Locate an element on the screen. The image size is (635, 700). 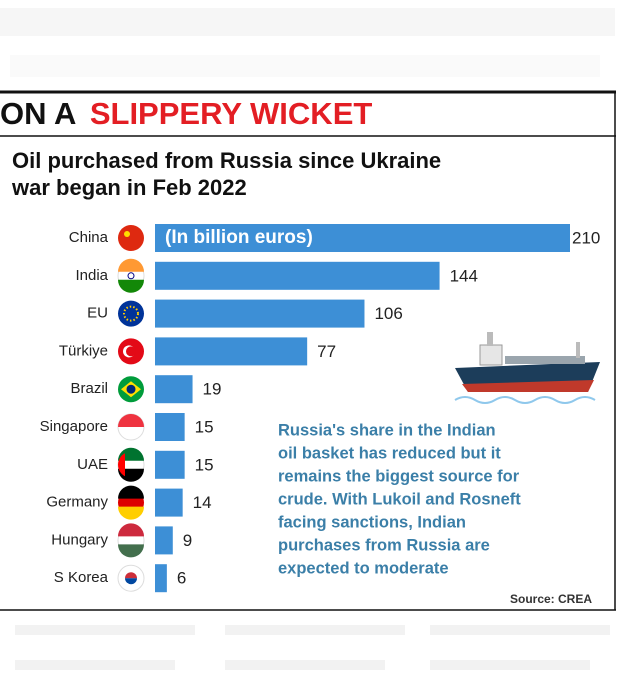
category-label: China is located at coordinates (89, 237).